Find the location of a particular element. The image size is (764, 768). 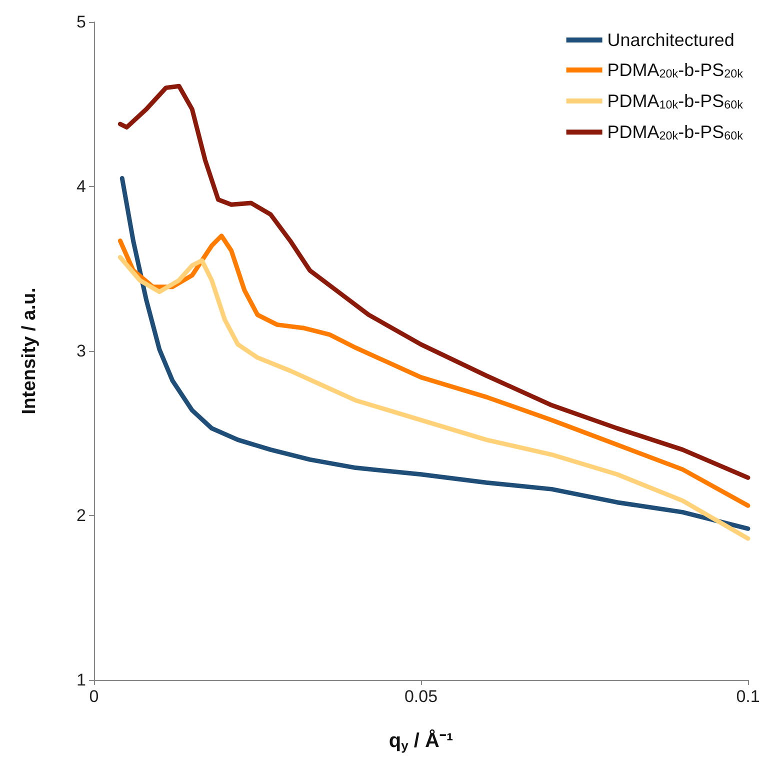

y-axis-title: Intensity / a.u. is located at coordinates (29, 351).